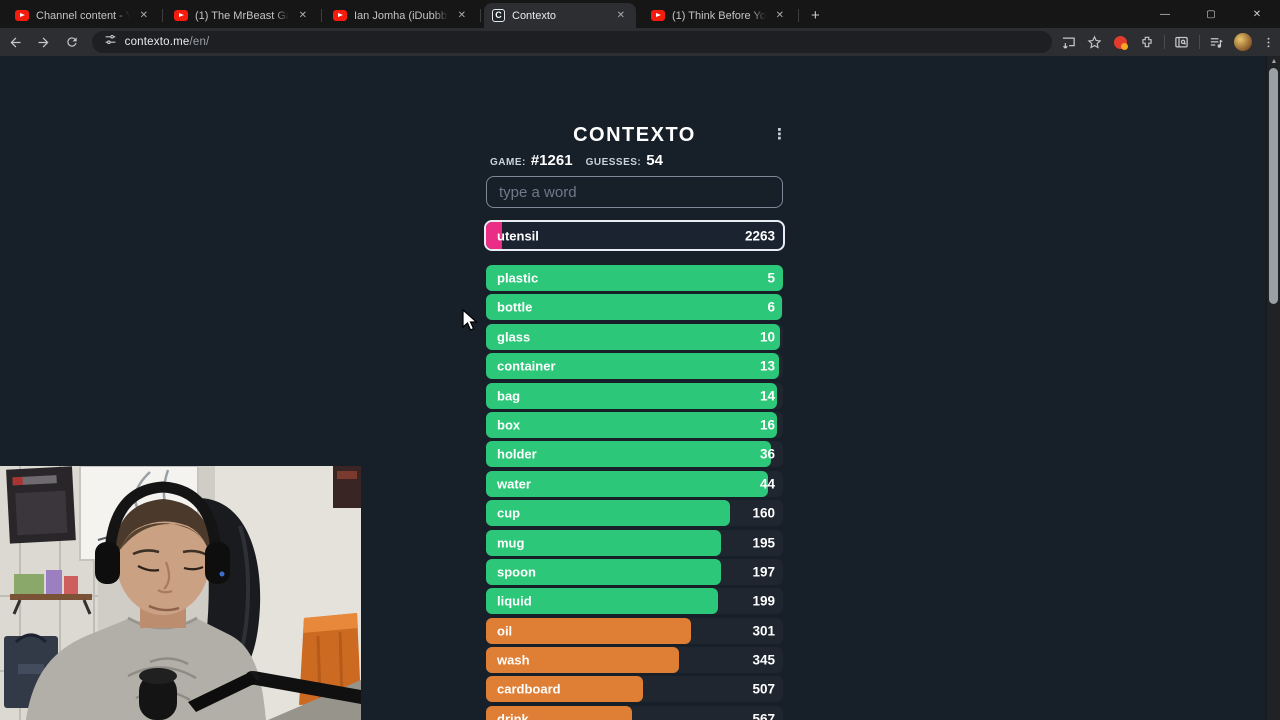  I want to click on back-icon, so click(16, 42).